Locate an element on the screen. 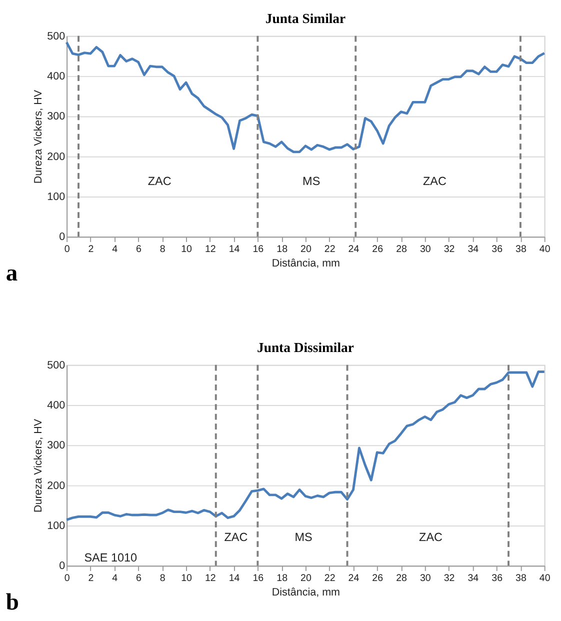  text: b is located at coordinates (12, 603).